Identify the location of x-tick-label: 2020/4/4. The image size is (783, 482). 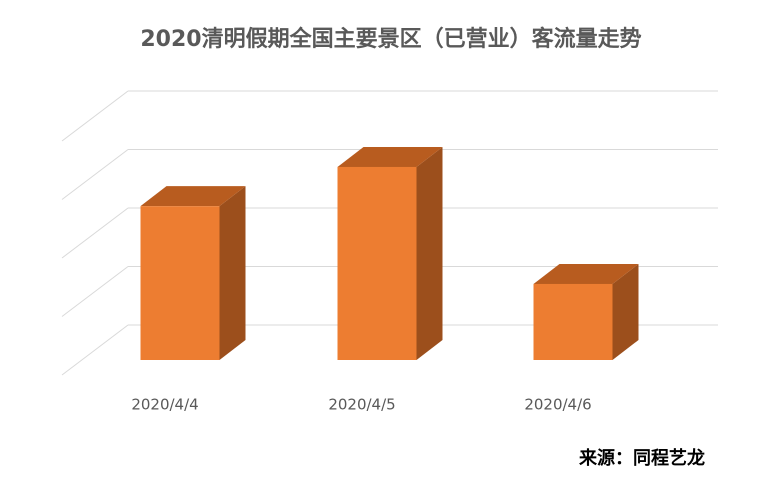
(164, 405).